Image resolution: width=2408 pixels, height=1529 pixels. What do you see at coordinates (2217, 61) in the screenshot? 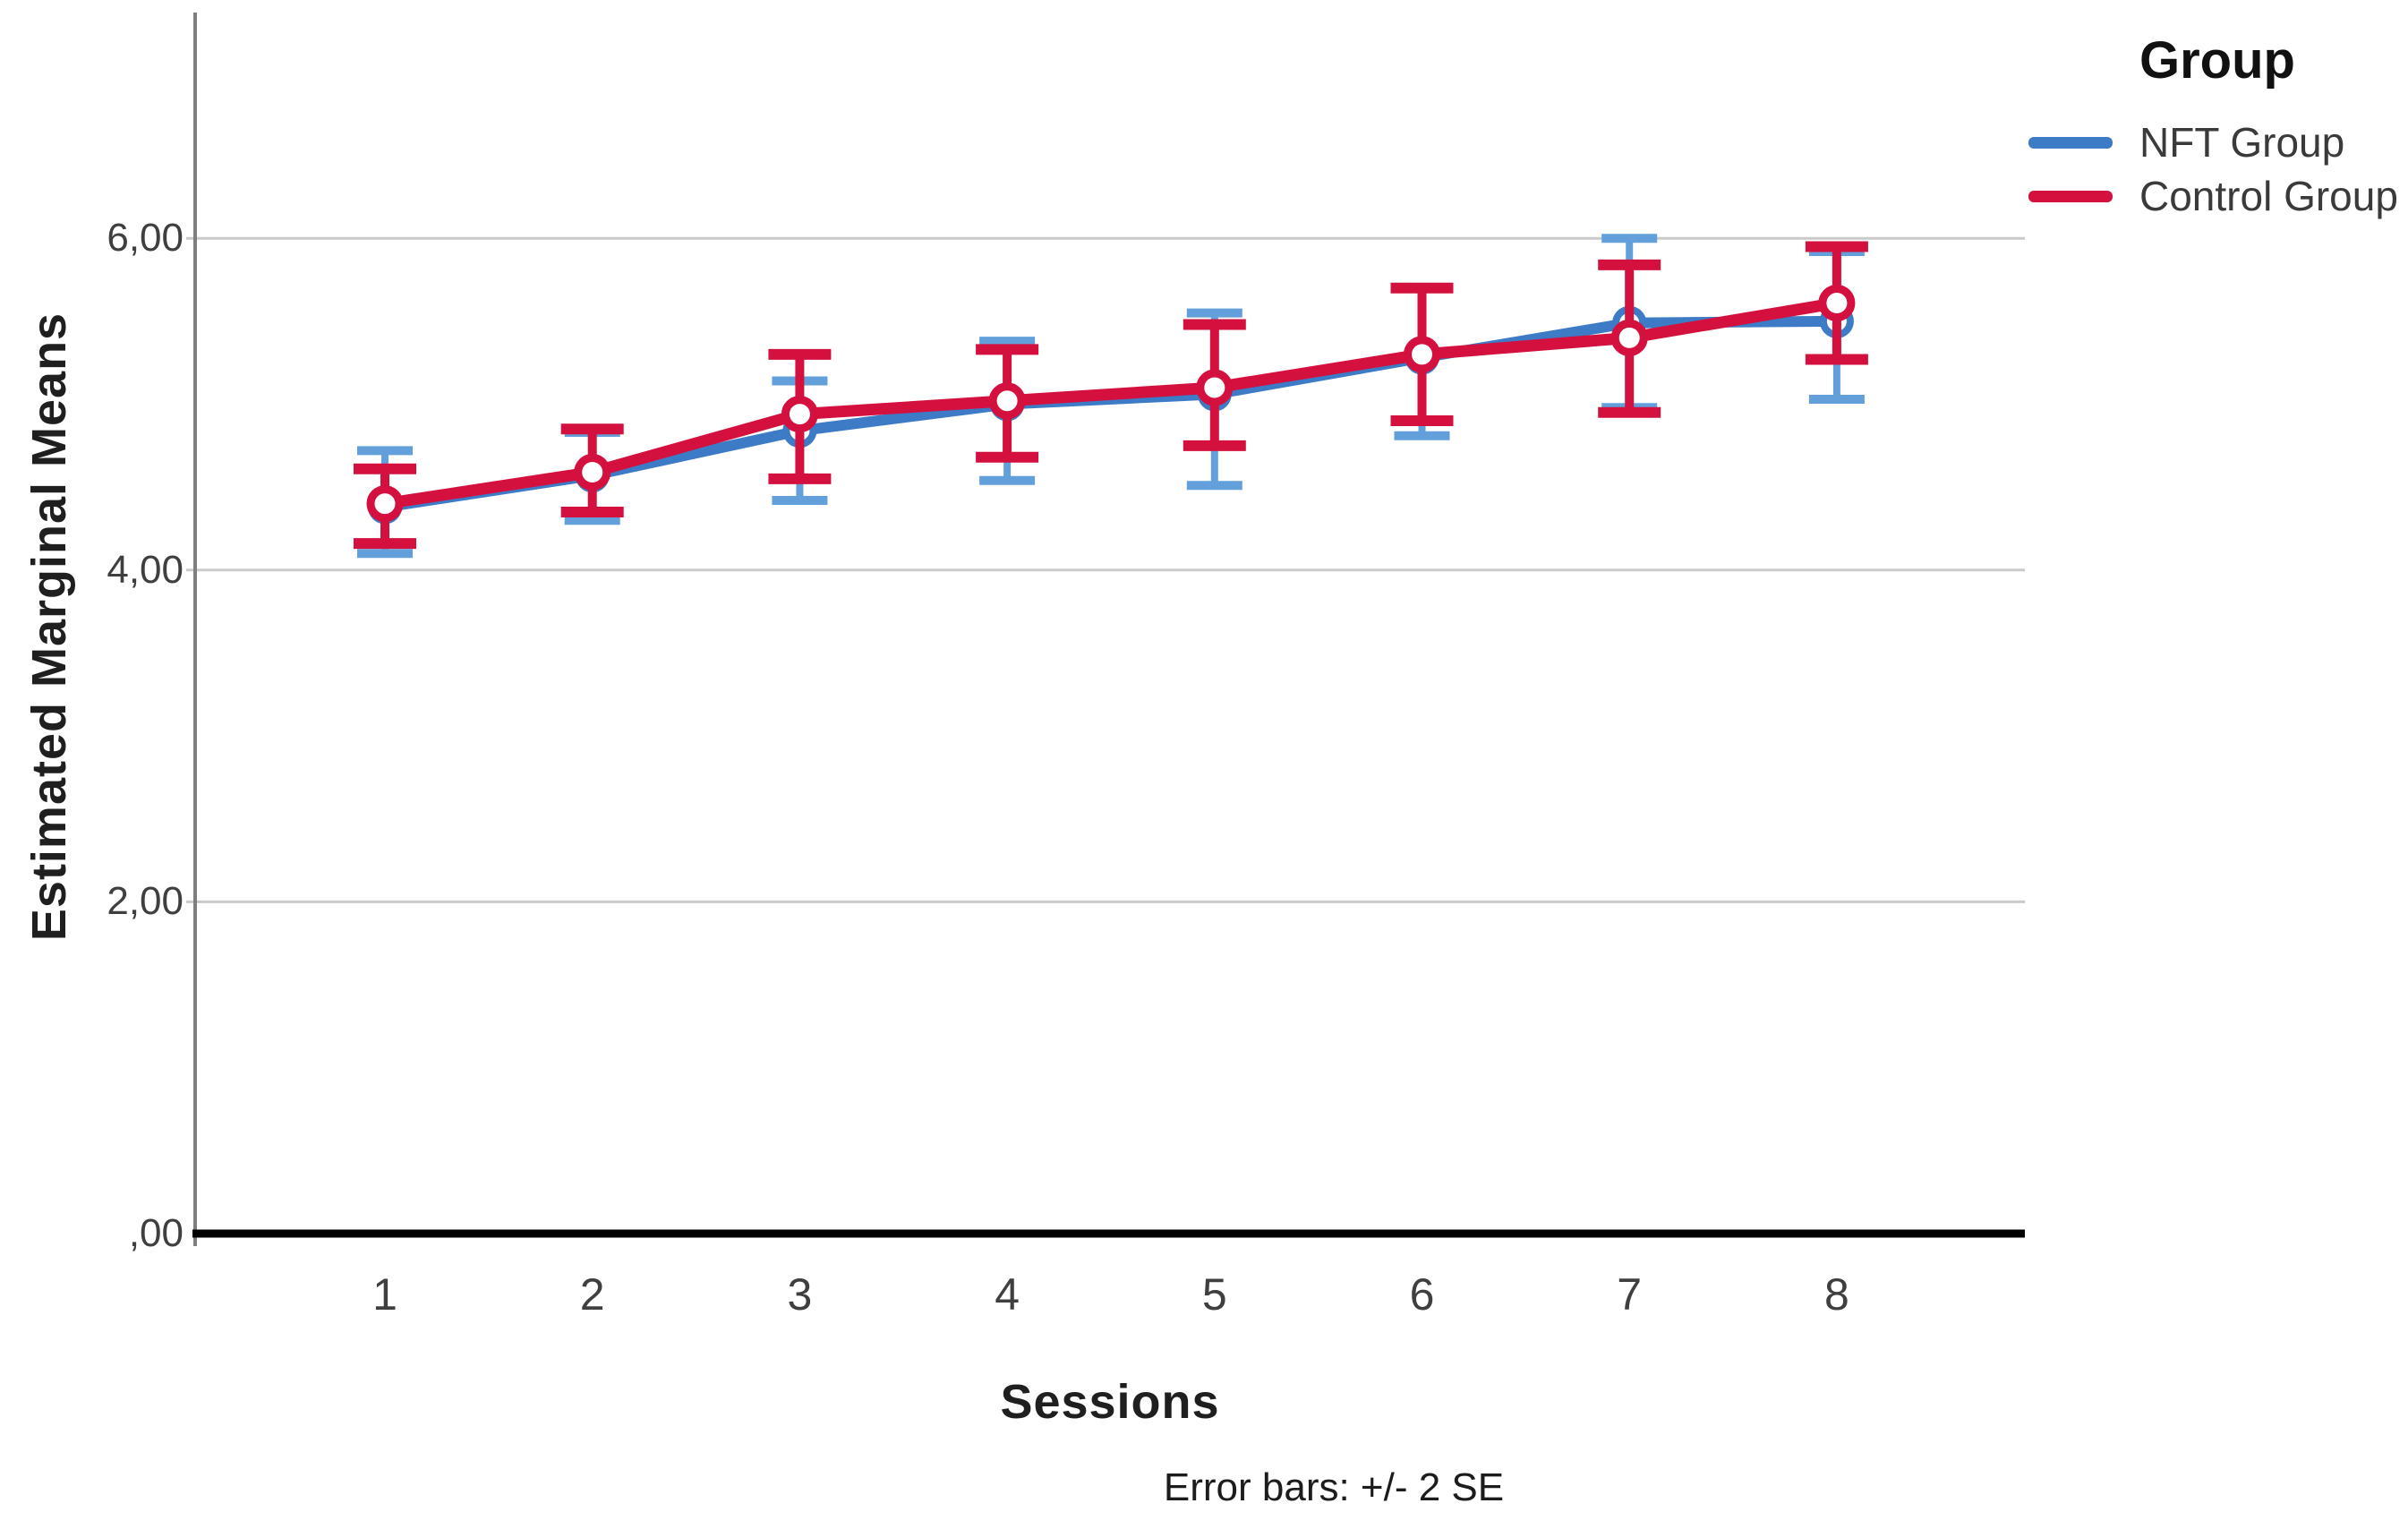
I see `legend-title: Group` at bounding box center [2217, 61].